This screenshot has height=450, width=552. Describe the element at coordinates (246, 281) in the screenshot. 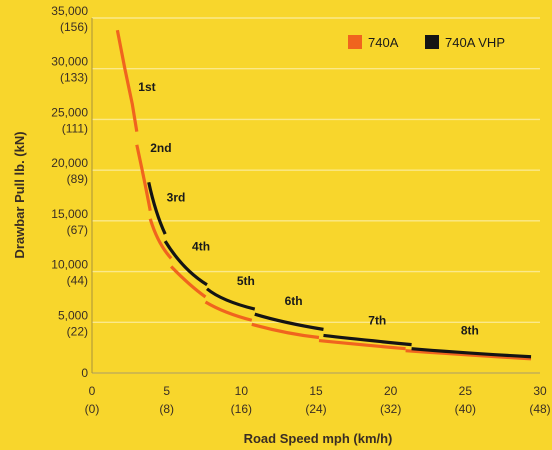

I see `gear-label-5th: 5th` at that location.